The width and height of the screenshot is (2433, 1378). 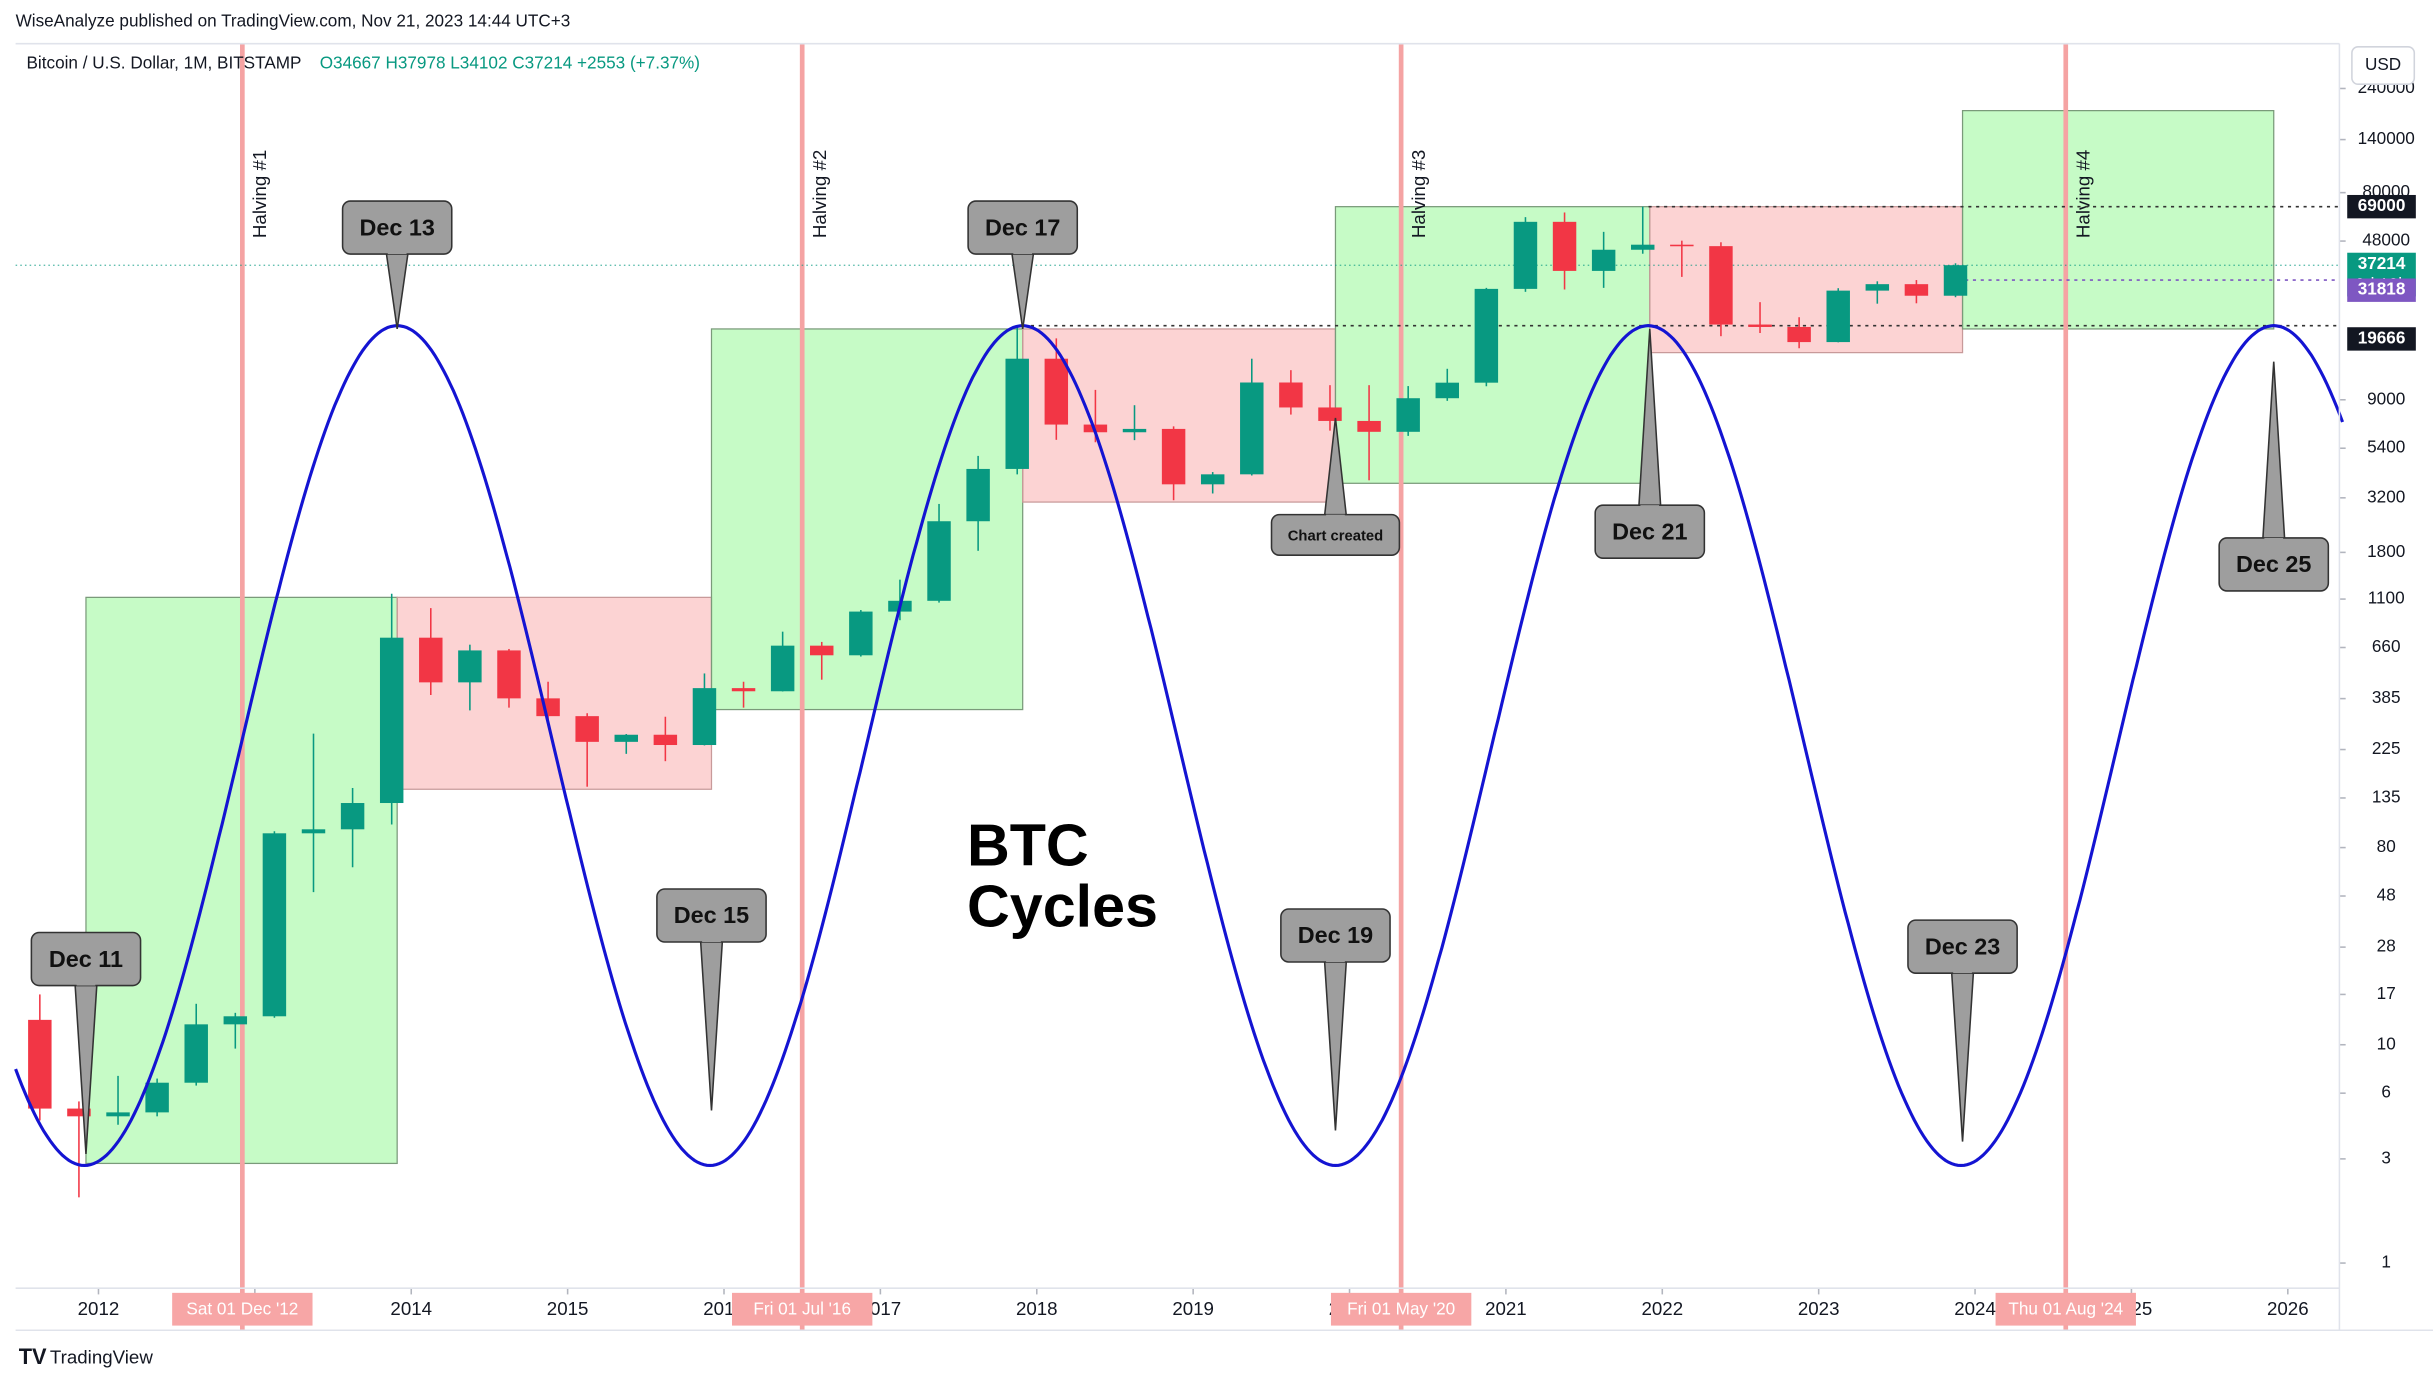 What do you see at coordinates (33, 1356) in the screenshot?
I see `logo: TV` at bounding box center [33, 1356].